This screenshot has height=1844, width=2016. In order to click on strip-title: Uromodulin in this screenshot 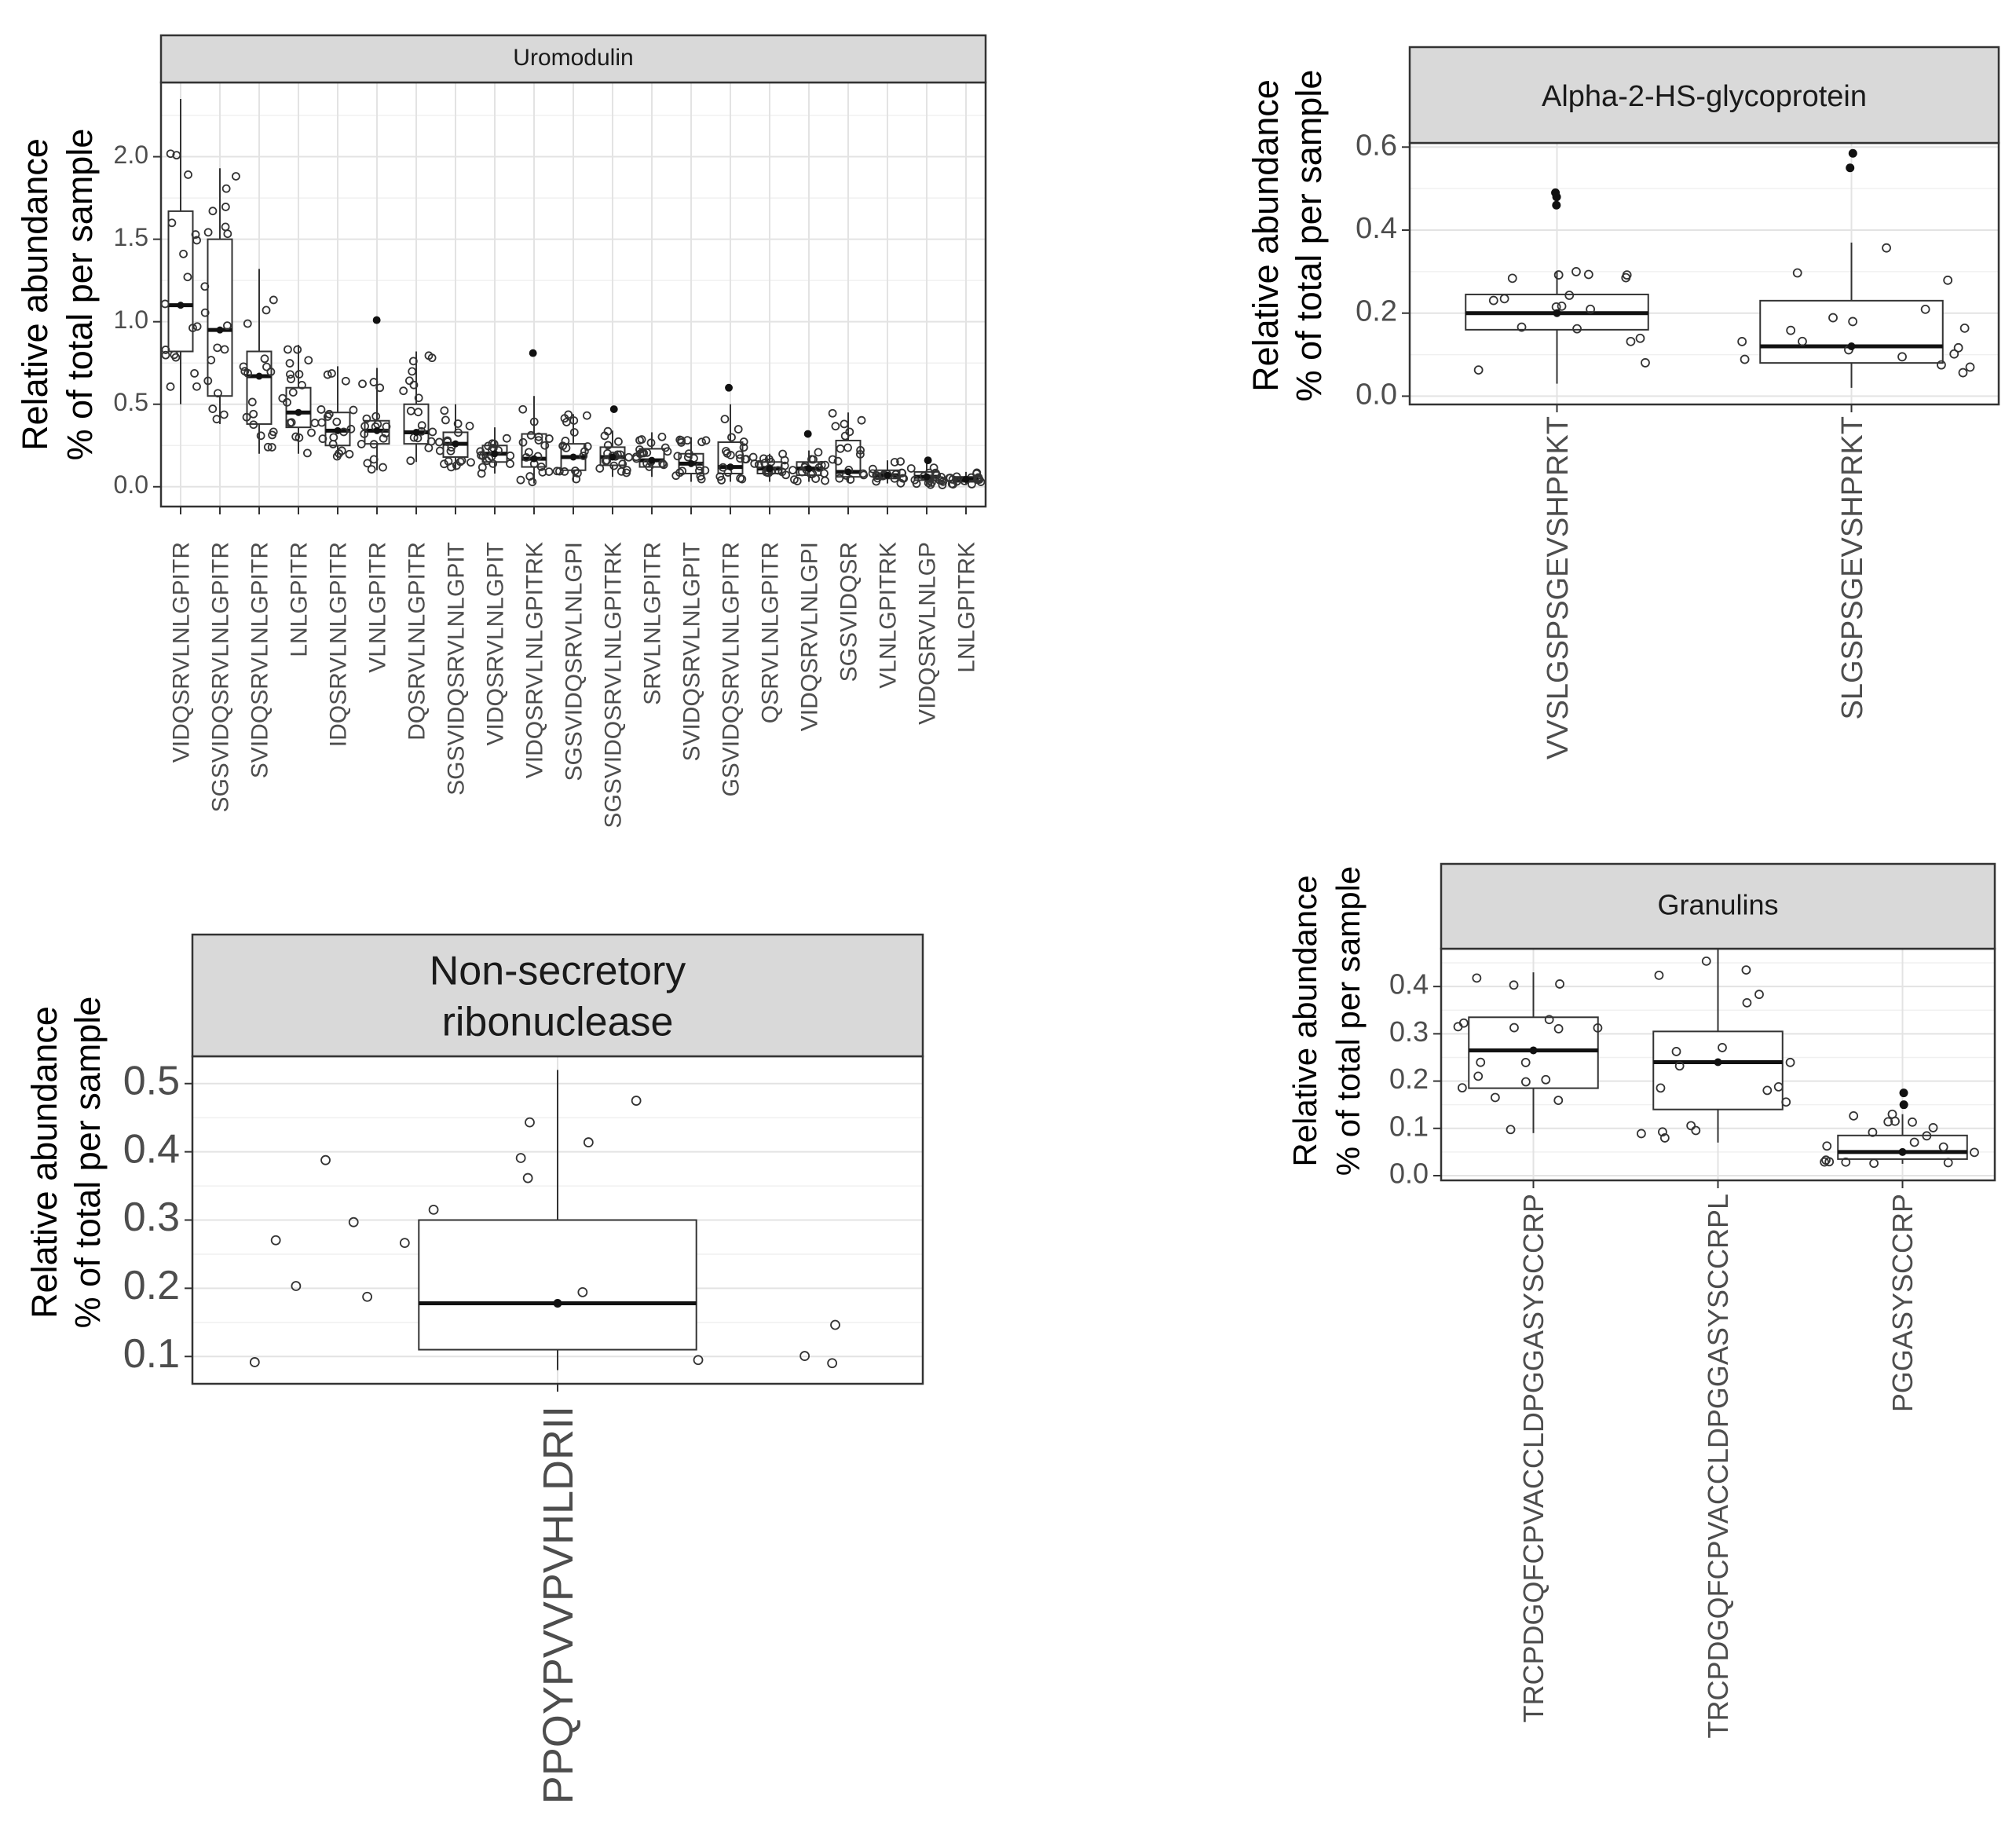, I will do `click(573, 58)`.